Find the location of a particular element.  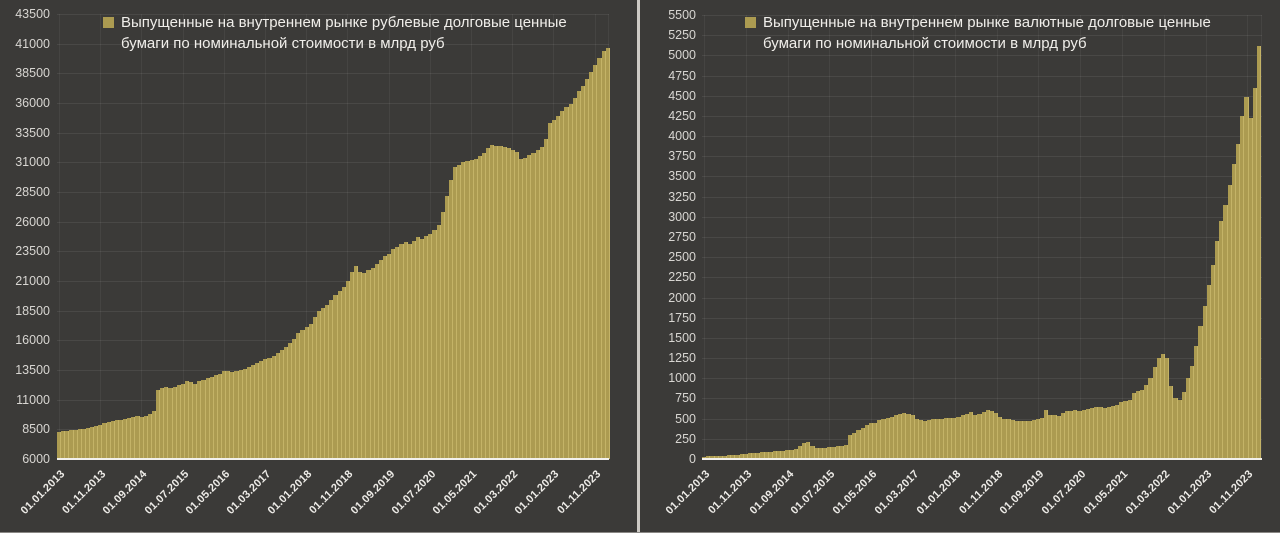

y-tick-label: 3500 is located at coordinates (682, 176).